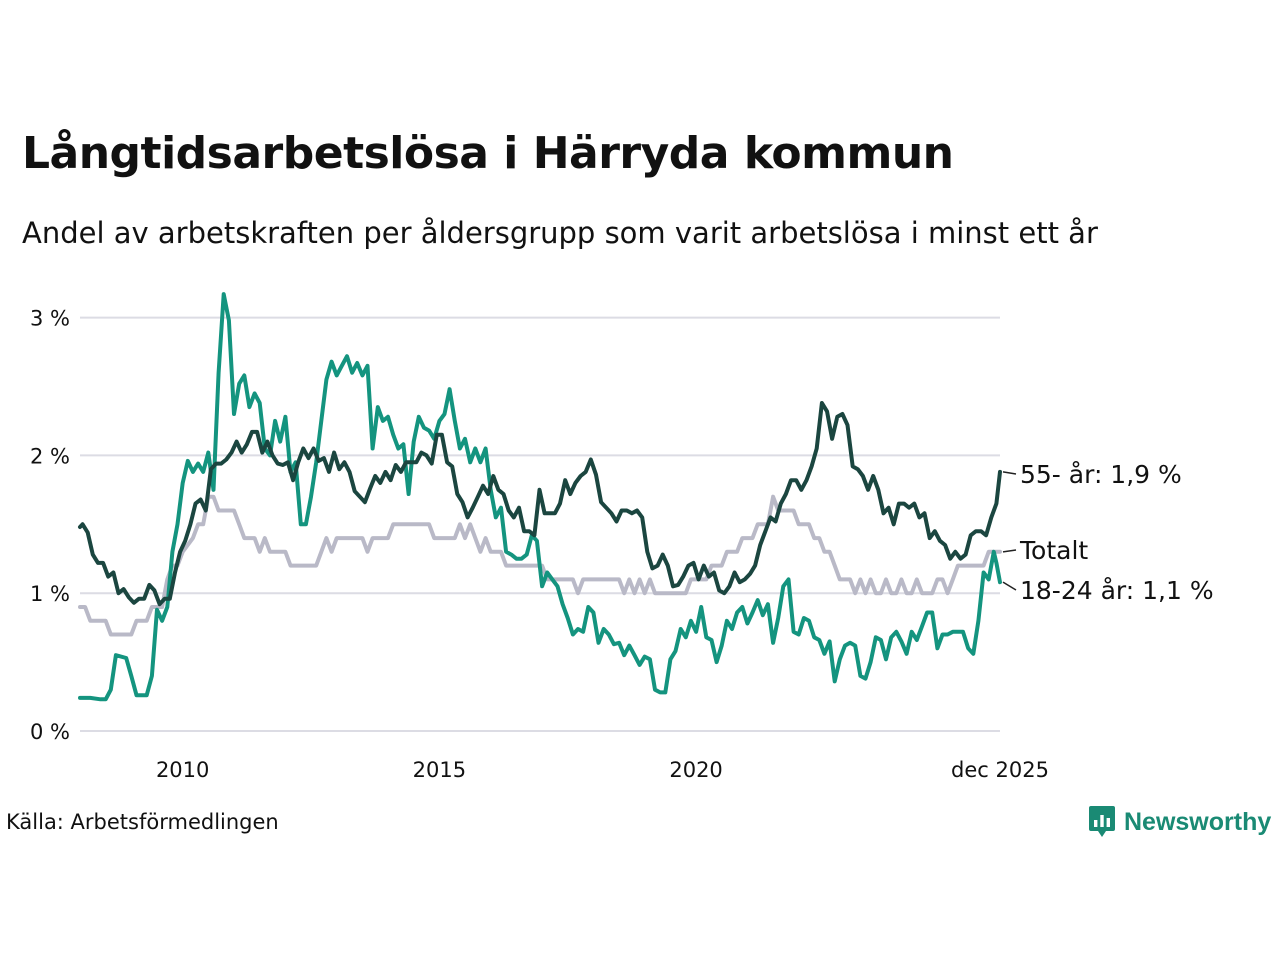  Describe the element at coordinates (50, 456) in the screenshot. I see `y-tick-label: 2 %` at that location.